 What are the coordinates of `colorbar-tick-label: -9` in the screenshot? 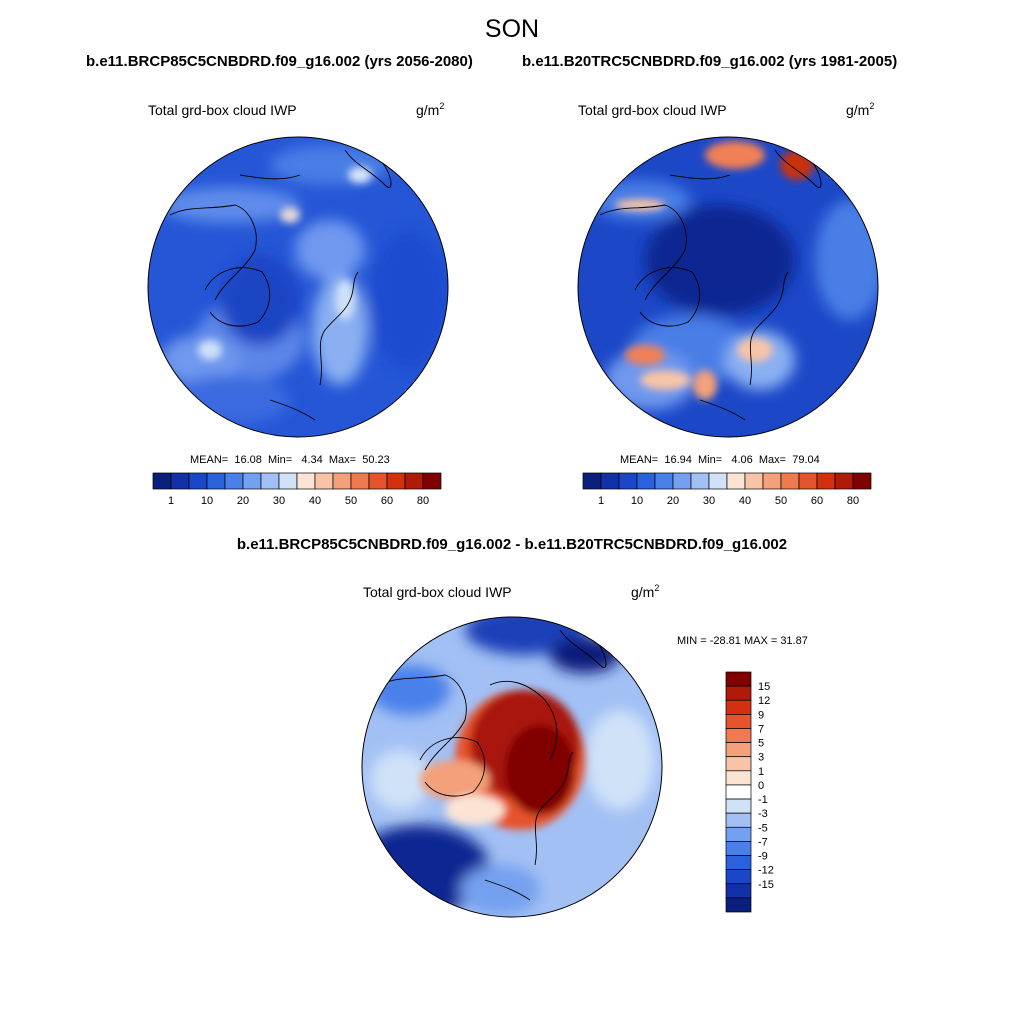 It's located at (763, 857).